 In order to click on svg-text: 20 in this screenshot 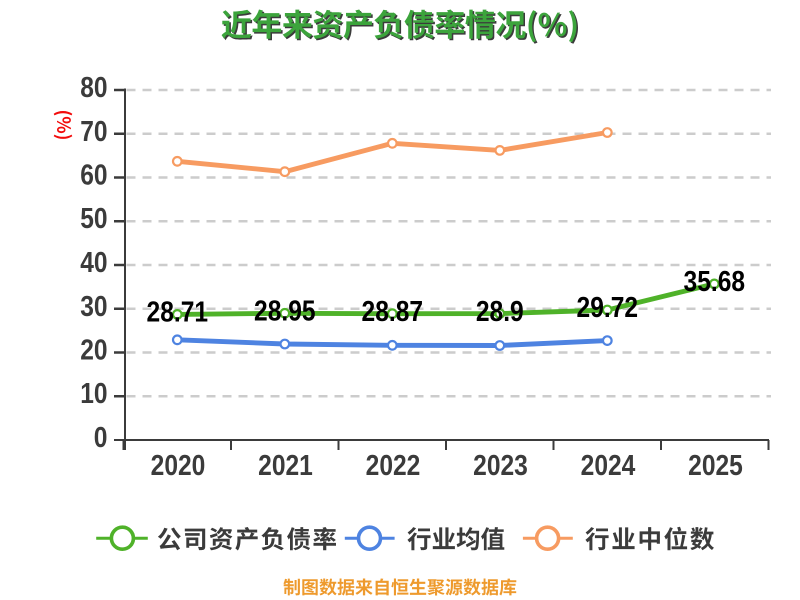, I will do `click(93, 351)`.